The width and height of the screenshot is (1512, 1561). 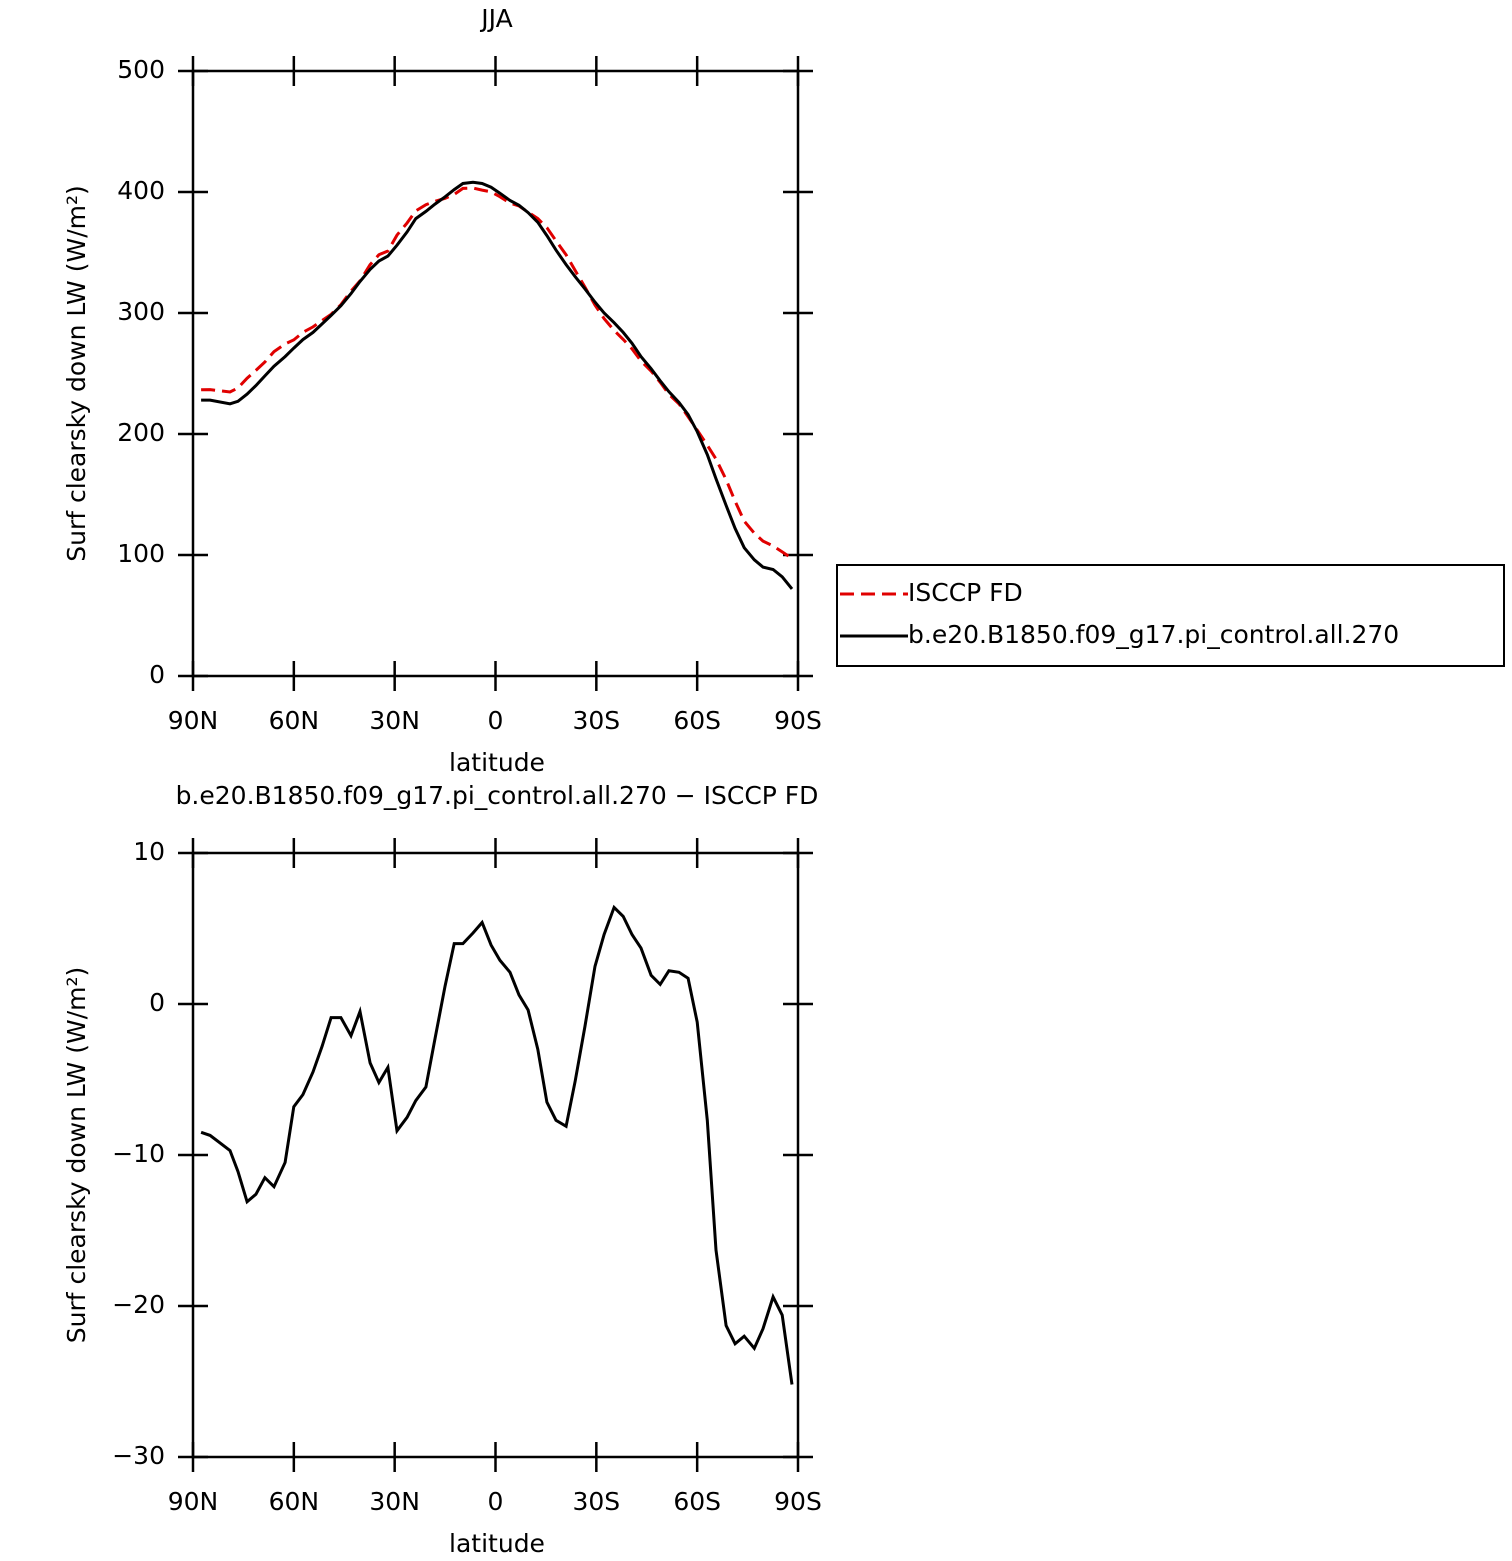 I want to click on legend-box, so click(x=1170, y=615).